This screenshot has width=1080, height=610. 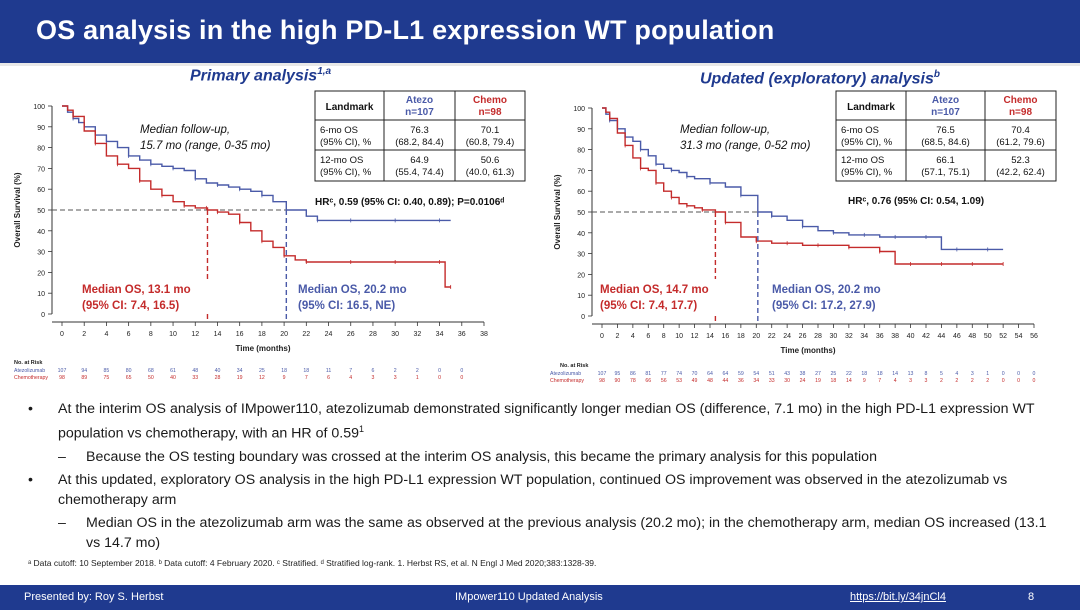 I want to click on x-tick-label: 12, so click(x=695, y=336).